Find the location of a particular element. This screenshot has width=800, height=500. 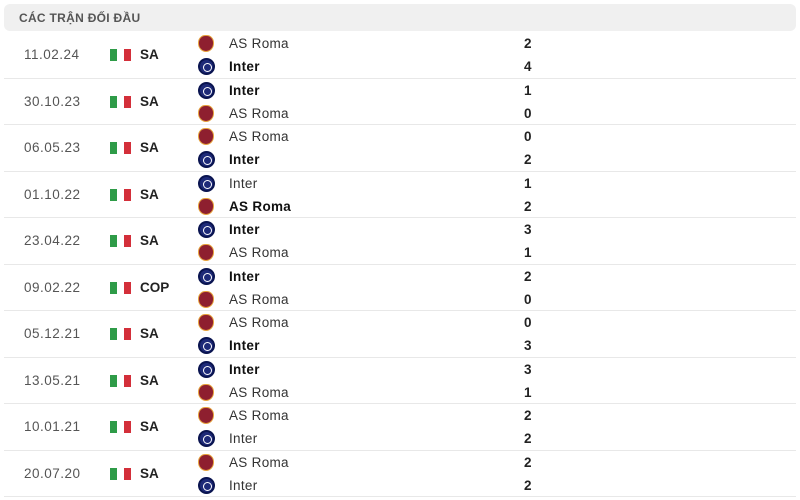

team-home: Inter 2 is located at coordinates (398, 276).